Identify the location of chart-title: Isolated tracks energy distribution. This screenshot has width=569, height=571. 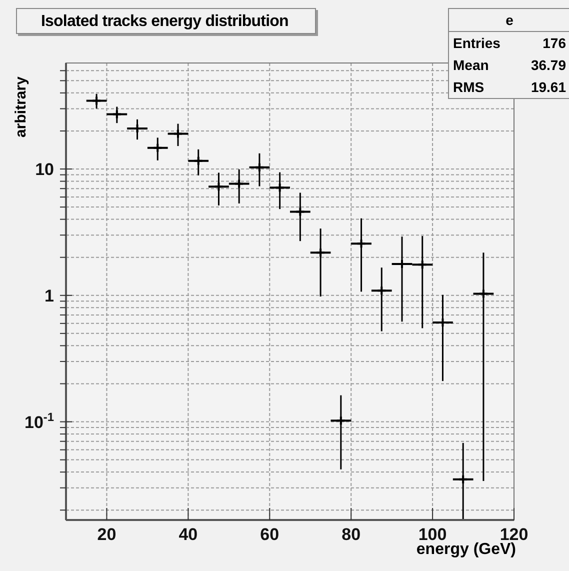
(166, 21).